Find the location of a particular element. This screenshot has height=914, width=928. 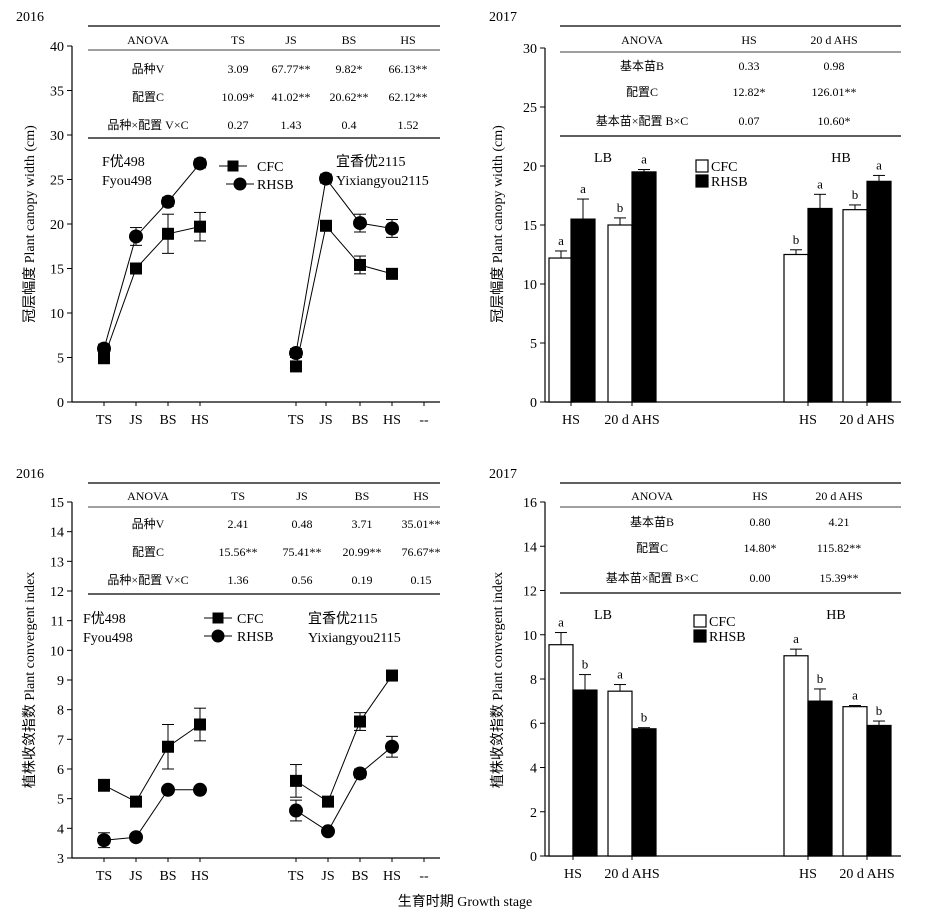

y-tick-label: 0 is located at coordinates (533, 403).